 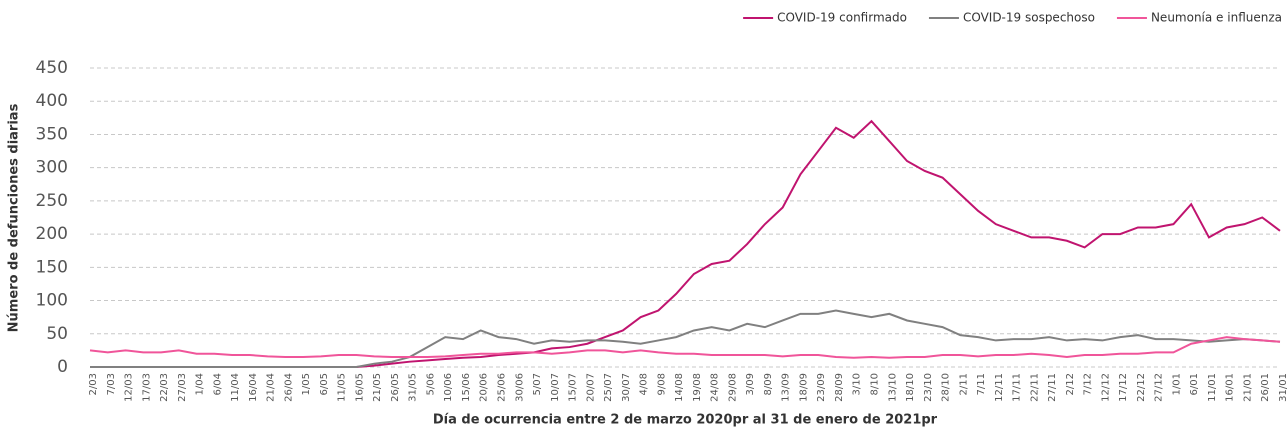 What do you see at coordinates (395, 387) in the screenshot?
I see `x-tick-label: 26/05` at bounding box center [395, 387].